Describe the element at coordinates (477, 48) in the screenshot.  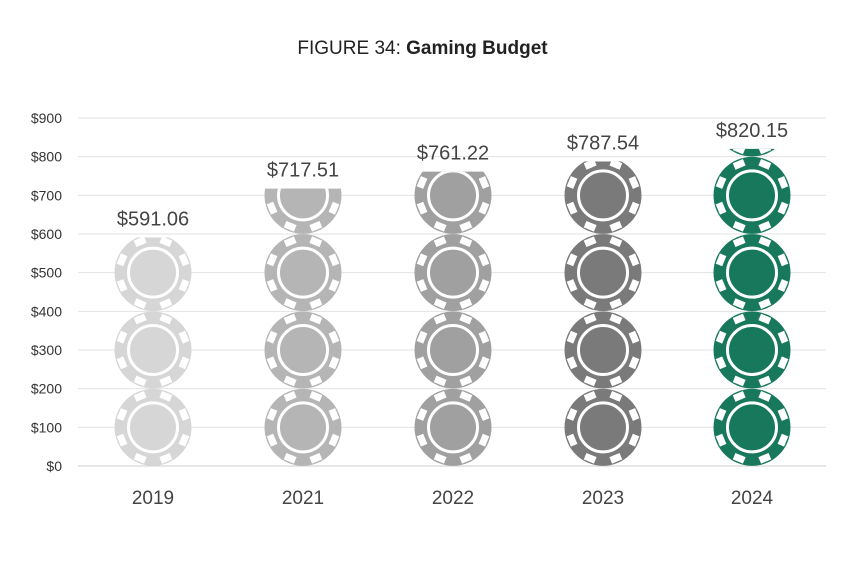
I see `chart-title-bold: Gaming Budget` at that location.